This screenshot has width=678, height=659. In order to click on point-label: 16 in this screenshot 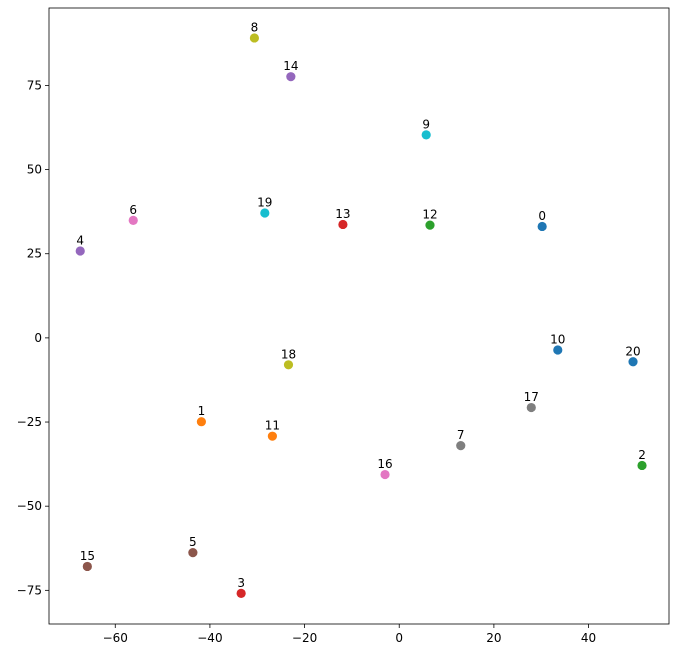, I will do `click(384, 464)`.